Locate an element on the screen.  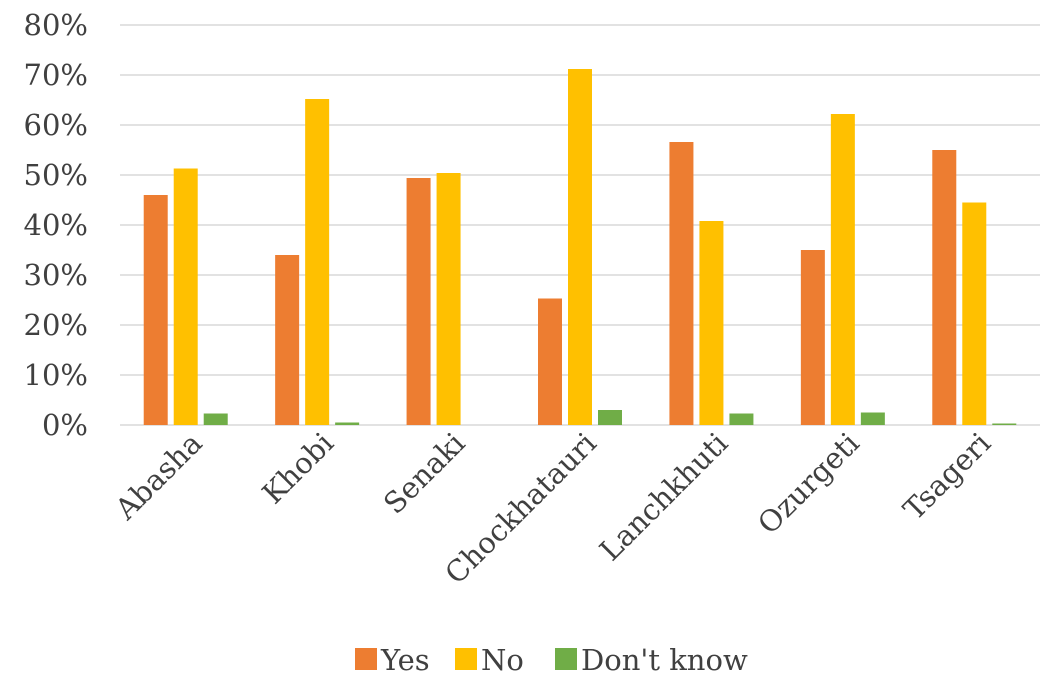
bar-no-abasha is located at coordinates (185, 296).